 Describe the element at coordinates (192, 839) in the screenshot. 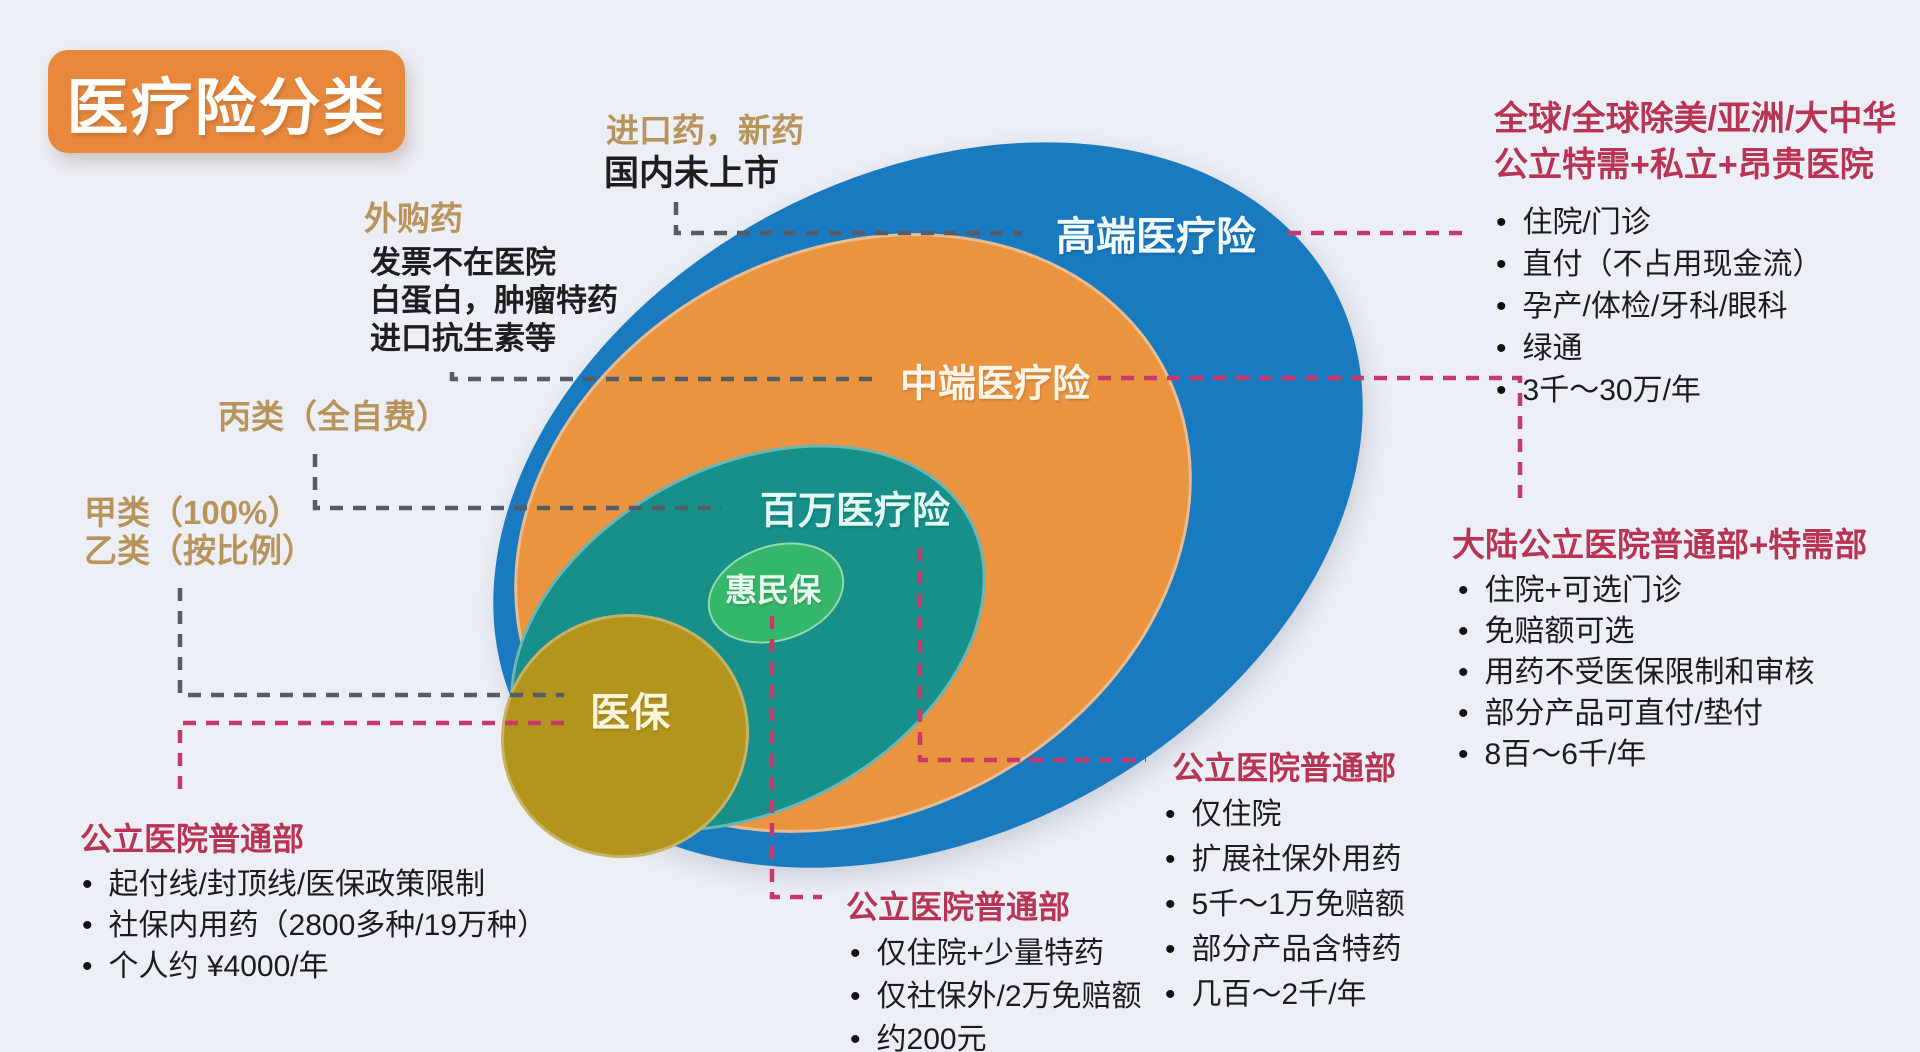

I see `block-bottom-left-header: 公立医院普通部` at that location.